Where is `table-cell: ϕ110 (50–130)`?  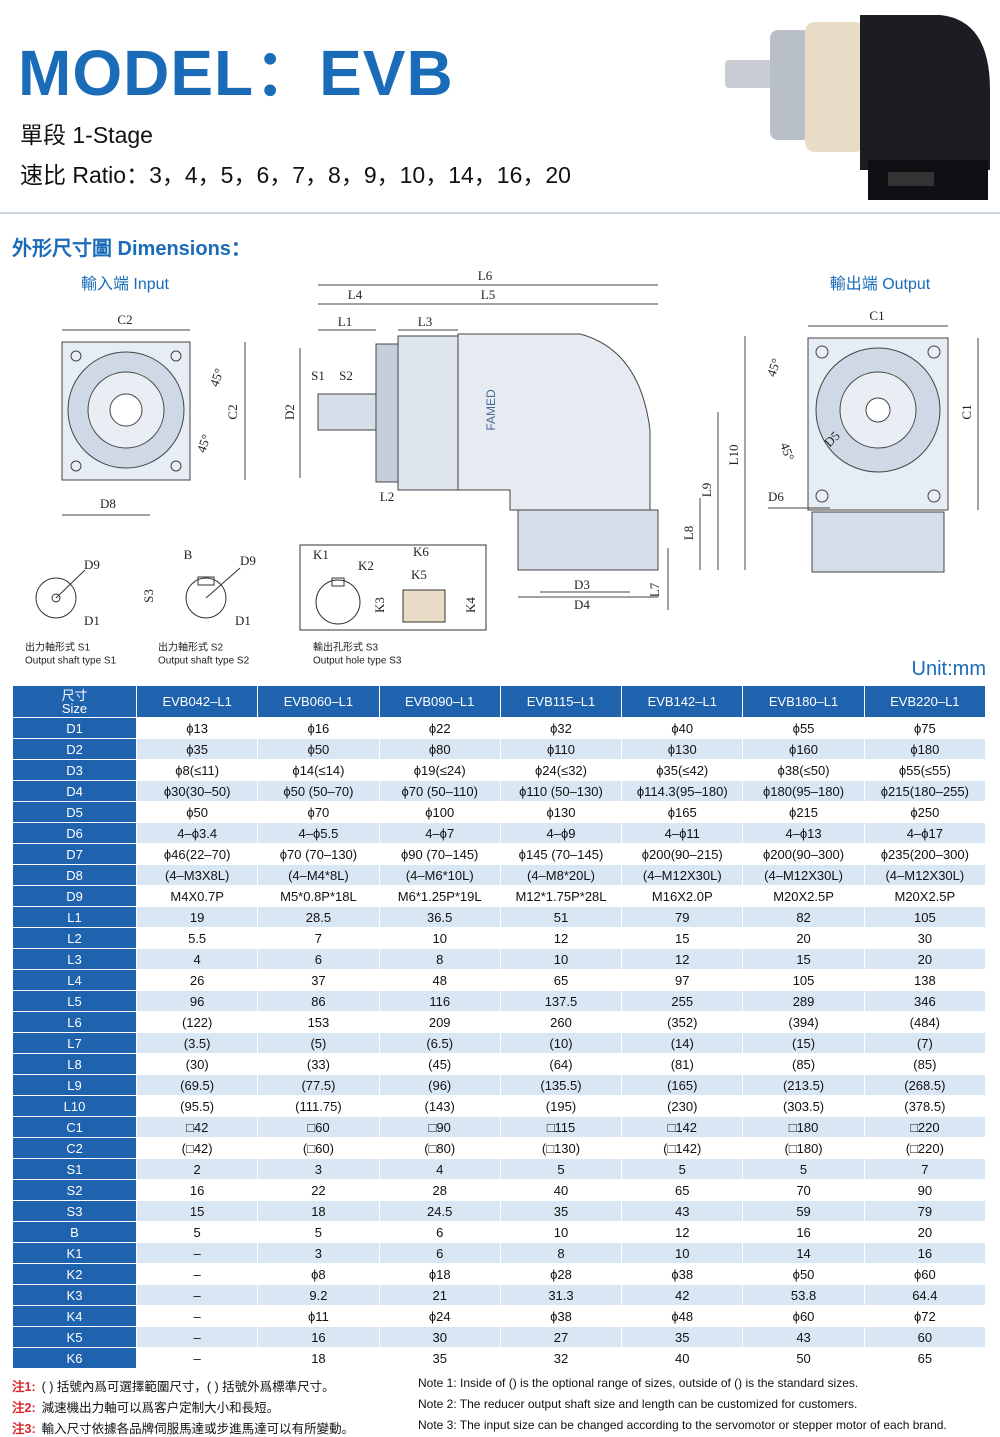 table-cell: ϕ110 (50–130) is located at coordinates (561, 791).